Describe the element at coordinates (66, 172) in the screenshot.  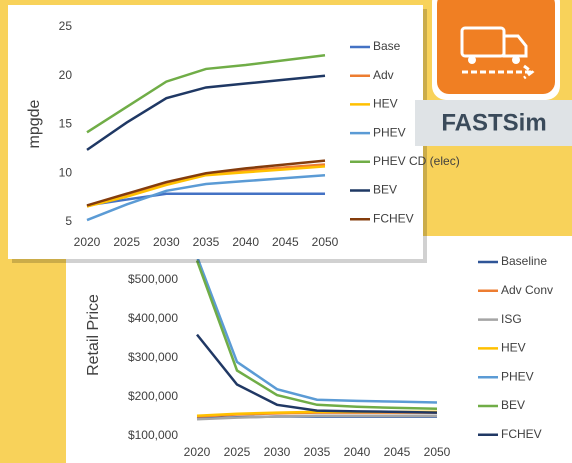
I see `y-tick-label: 10` at that location.